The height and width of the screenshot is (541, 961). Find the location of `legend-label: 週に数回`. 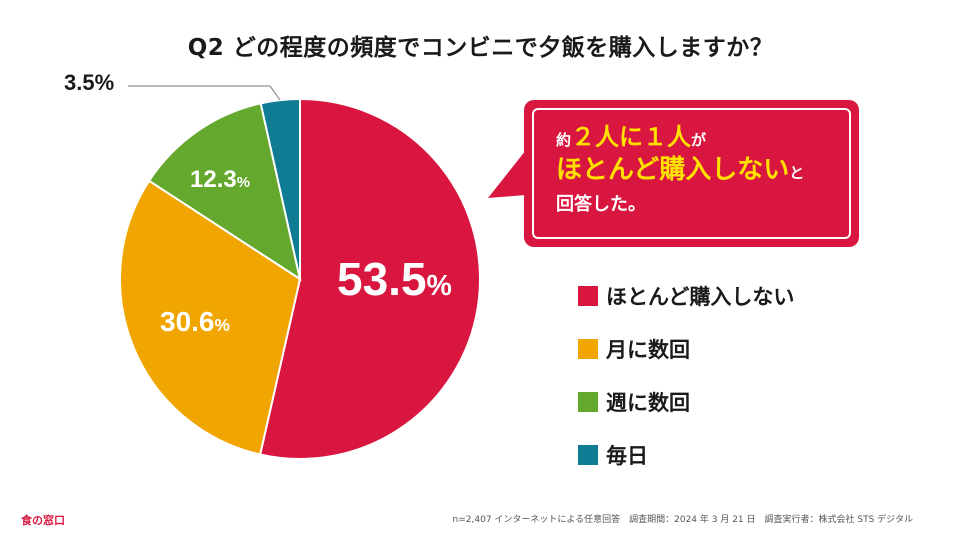

legend-label: 週に数回 is located at coordinates (648, 403).